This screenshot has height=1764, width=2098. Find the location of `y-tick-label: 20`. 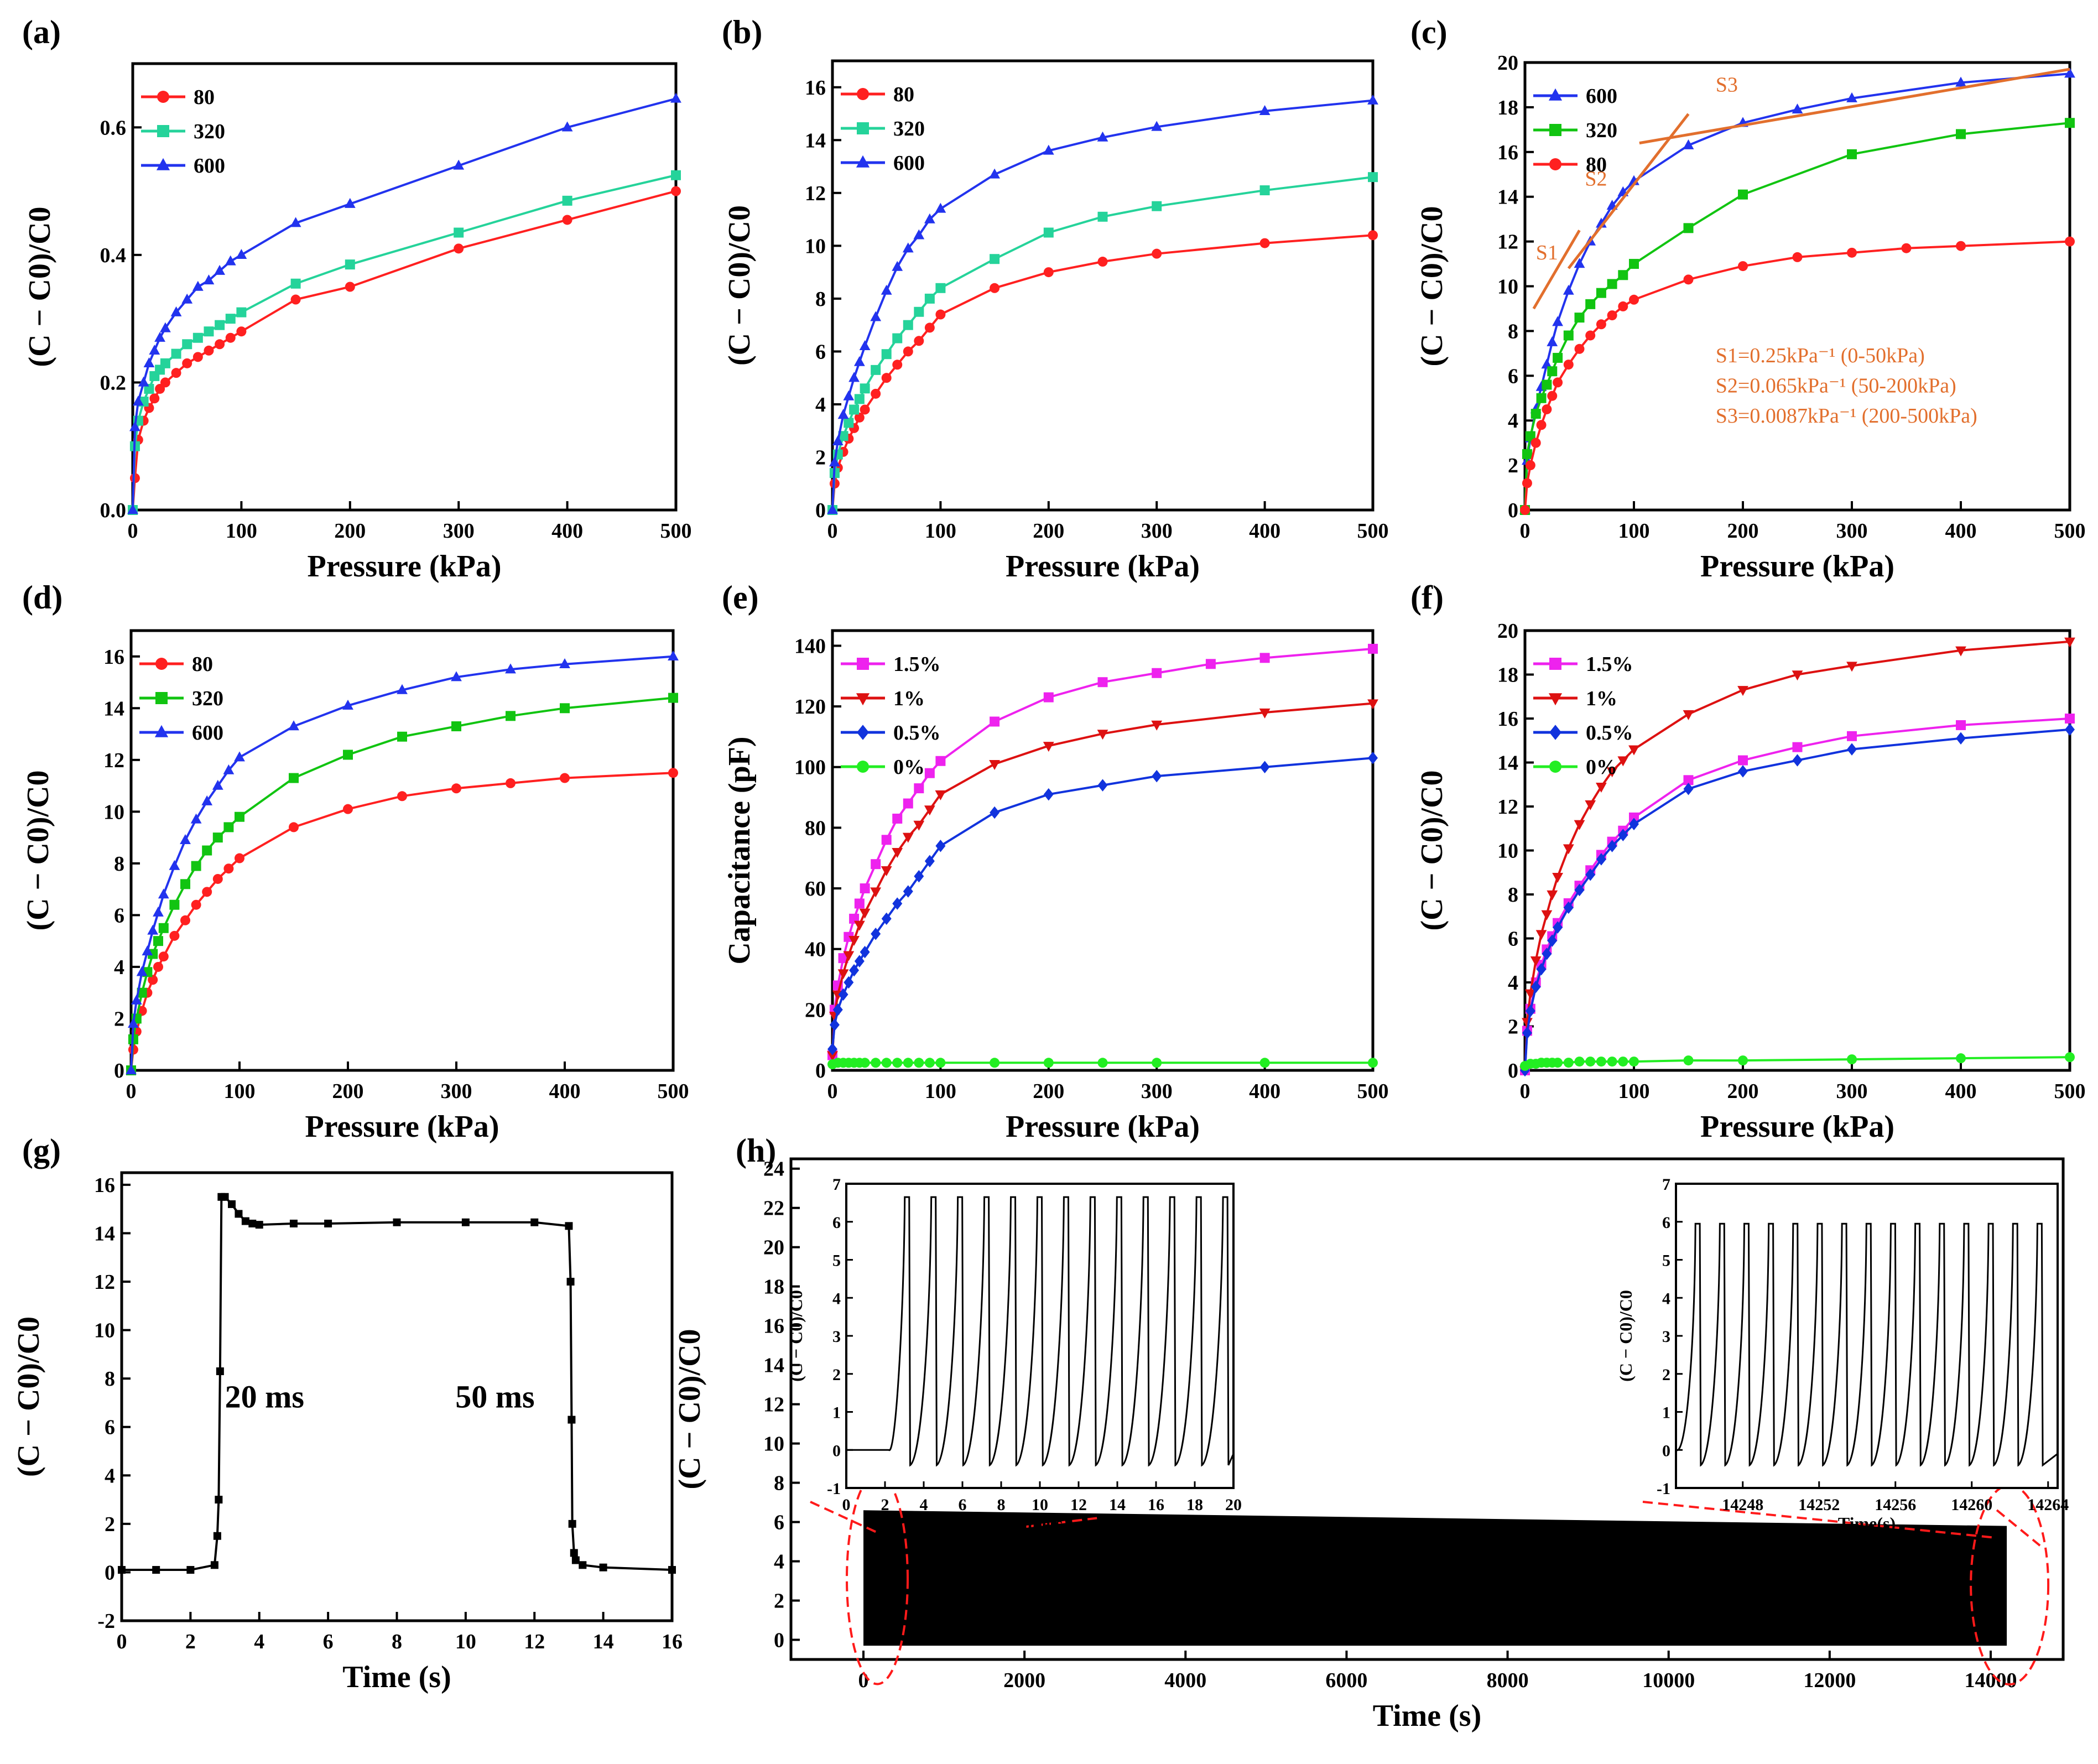

y-tick-label: 20 is located at coordinates (1507, 631).